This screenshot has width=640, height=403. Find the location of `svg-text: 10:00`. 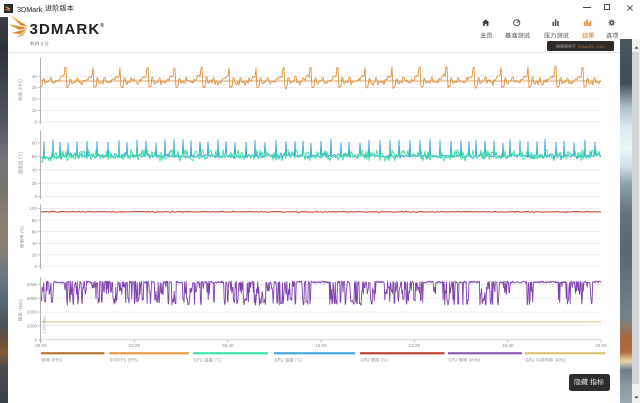

svg-text: 10:00 is located at coordinates (321, 345).